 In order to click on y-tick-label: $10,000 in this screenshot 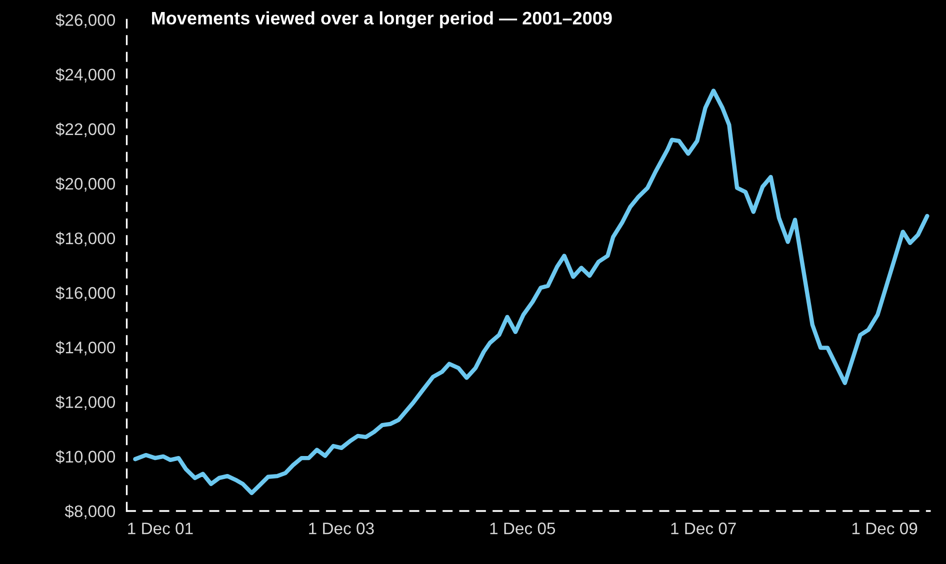, I will do `click(86, 457)`.